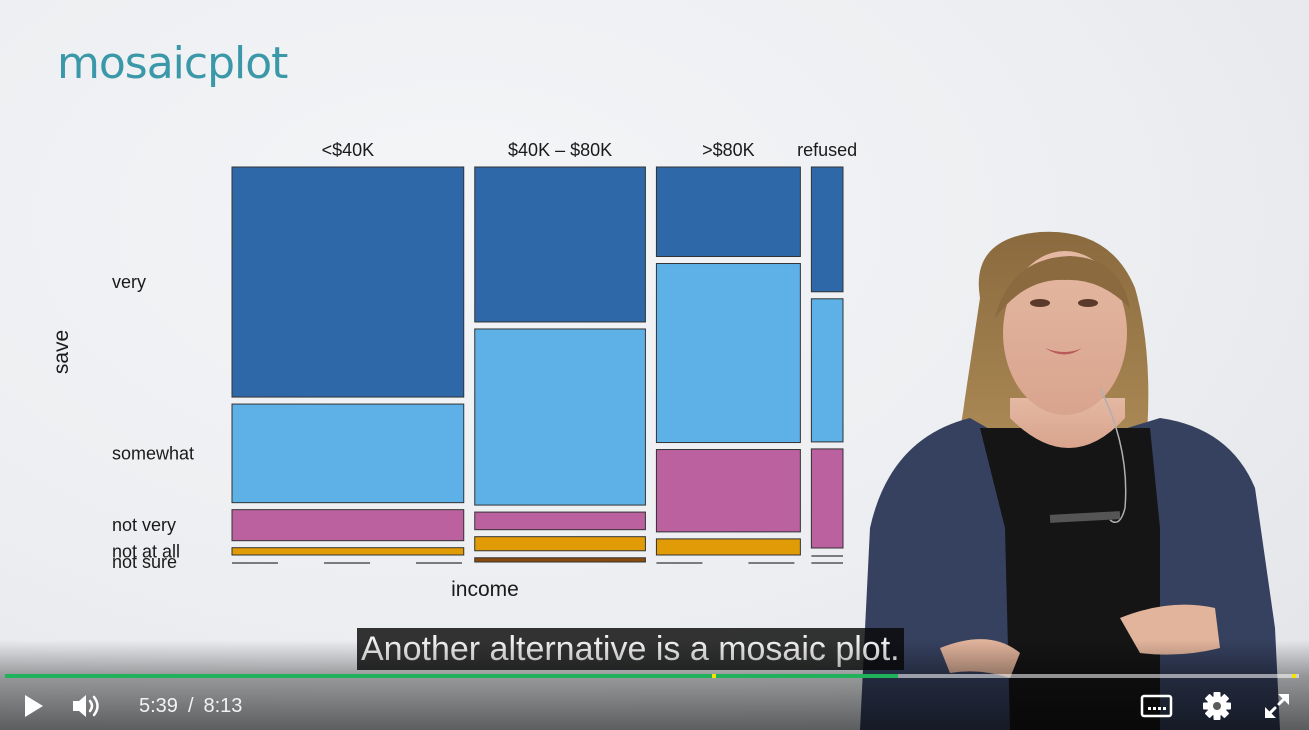 Image resolution: width=1309 pixels, height=730 pixels. I want to click on row-label: not sure, so click(144, 562).